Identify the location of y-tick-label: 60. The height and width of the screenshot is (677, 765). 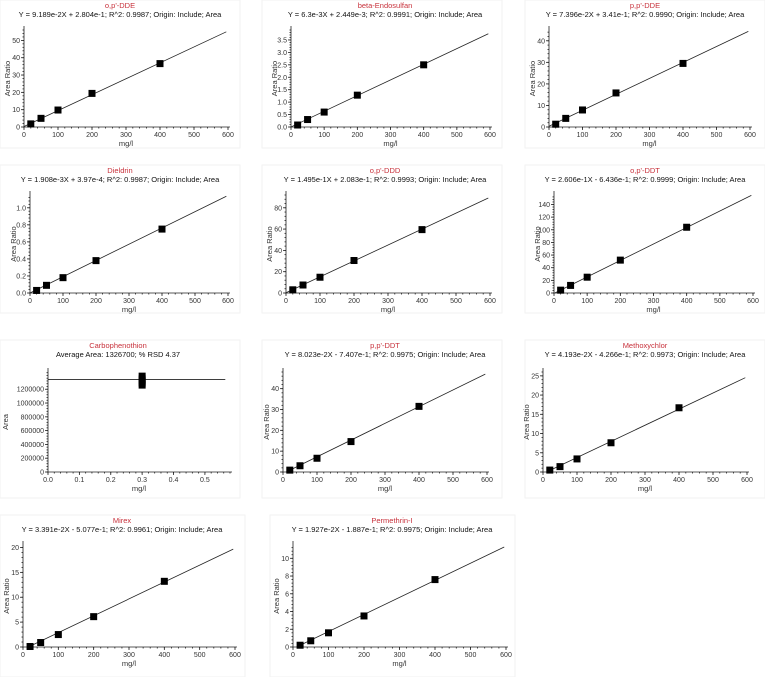
(546, 256).